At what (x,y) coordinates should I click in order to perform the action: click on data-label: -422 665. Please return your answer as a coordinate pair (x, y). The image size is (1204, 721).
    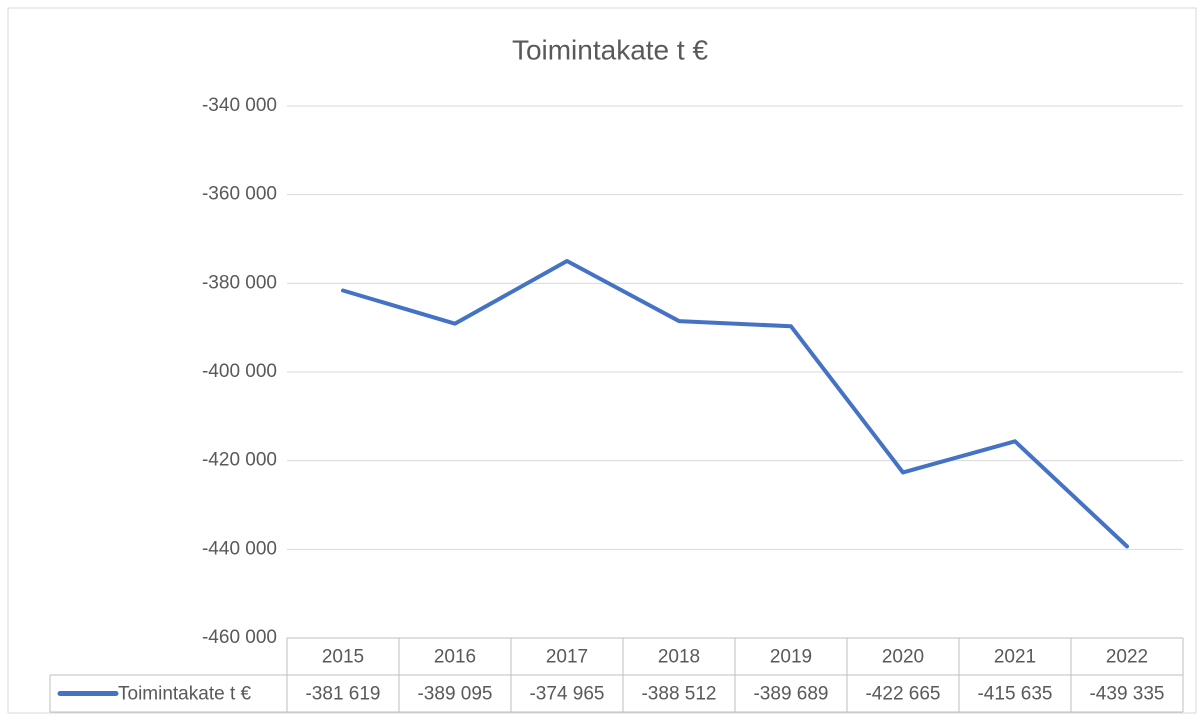
    Looking at the image, I should click on (902, 694).